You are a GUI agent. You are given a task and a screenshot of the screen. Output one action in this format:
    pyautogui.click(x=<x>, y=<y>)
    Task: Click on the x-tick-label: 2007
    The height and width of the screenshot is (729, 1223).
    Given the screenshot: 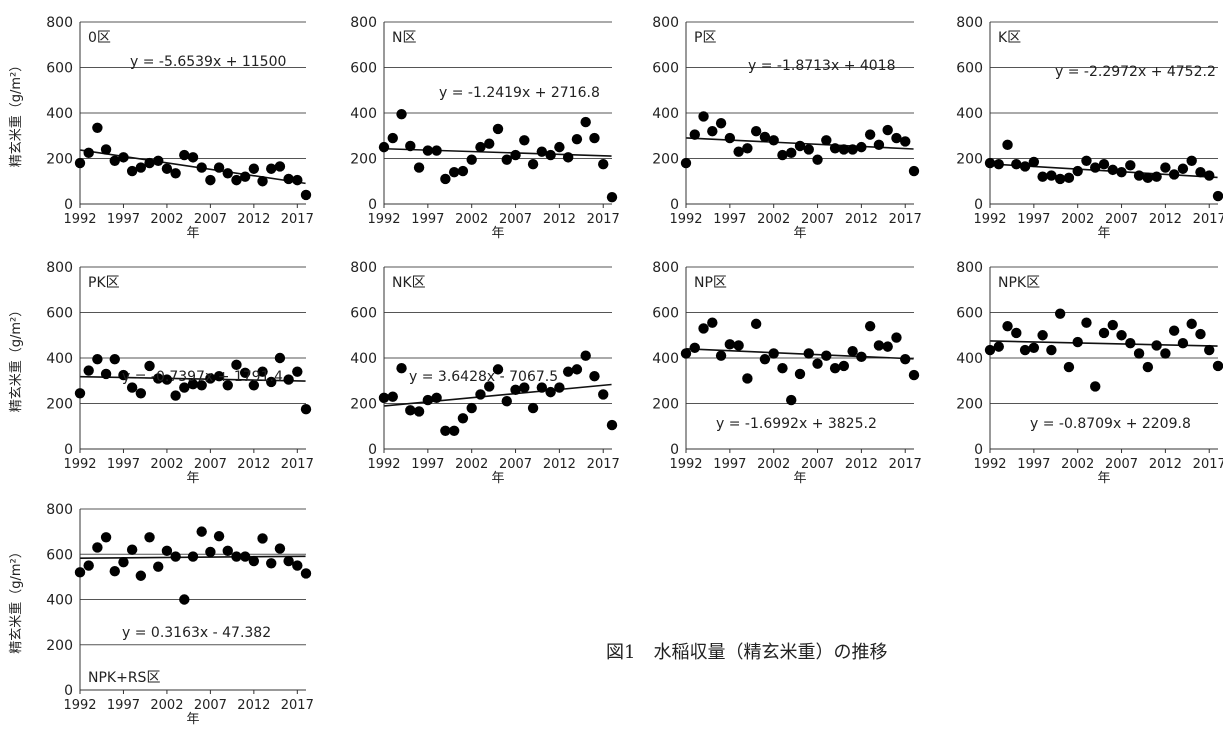 What is the action you would take?
    pyautogui.click(x=817, y=219)
    